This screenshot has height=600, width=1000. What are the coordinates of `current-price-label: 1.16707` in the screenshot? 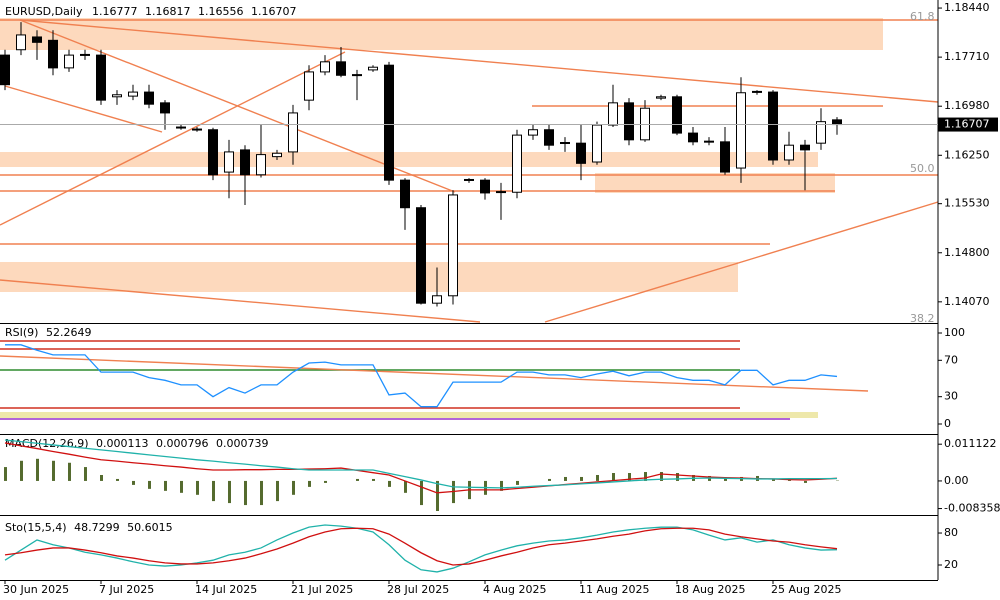 It's located at (967, 124).